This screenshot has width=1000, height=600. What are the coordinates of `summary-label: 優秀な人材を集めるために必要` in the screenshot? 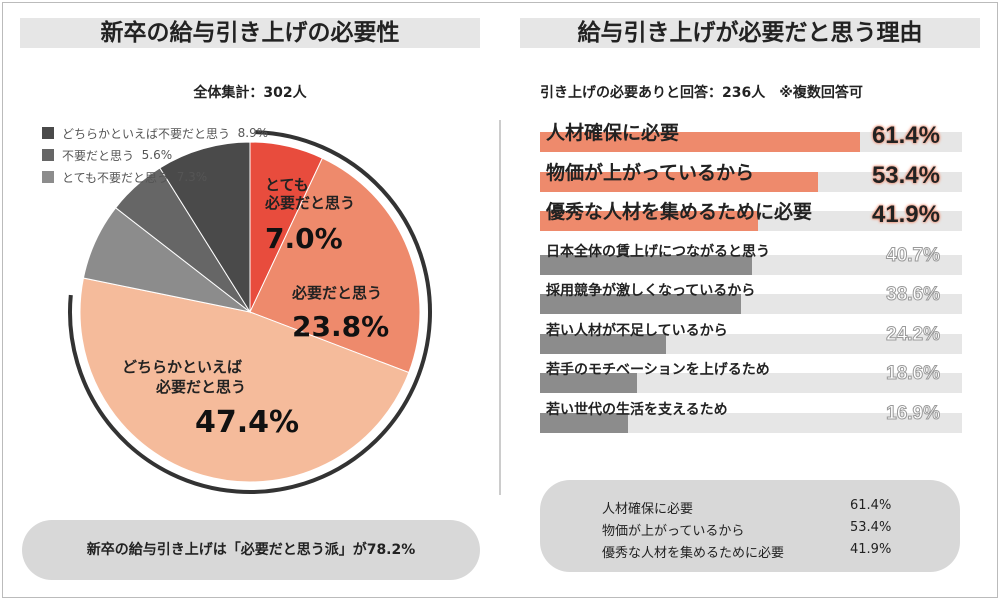 It's located at (693, 553).